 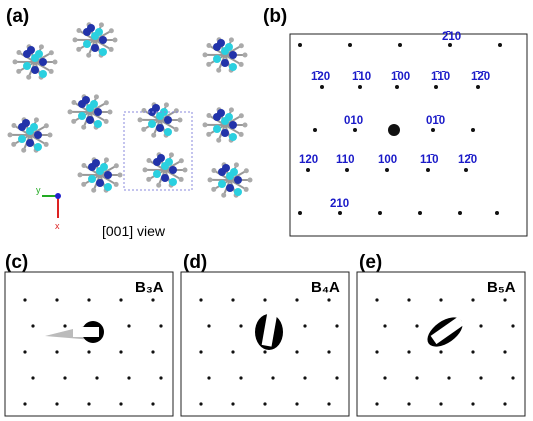 What do you see at coordinates (501, 287) in the screenshot?
I see `sample-label: B₅A` at bounding box center [501, 287].